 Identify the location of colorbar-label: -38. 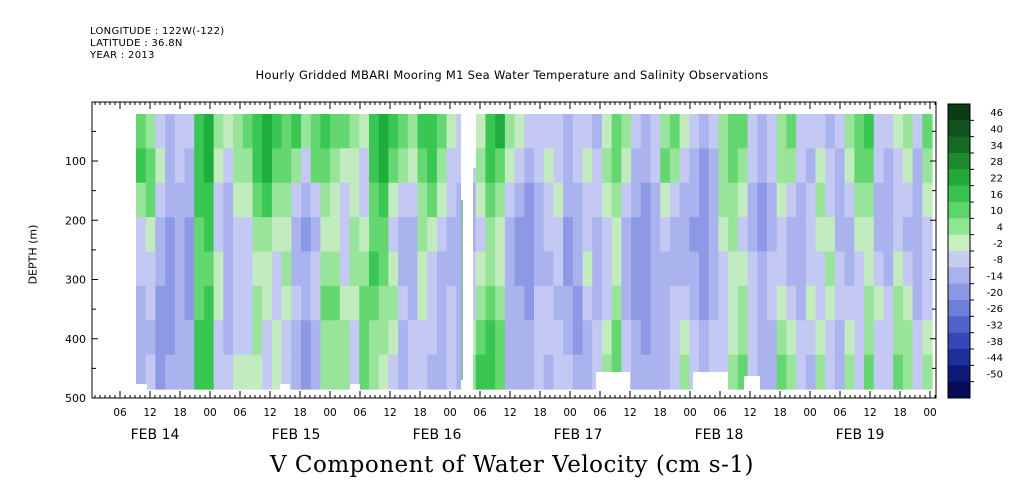
(995, 342).